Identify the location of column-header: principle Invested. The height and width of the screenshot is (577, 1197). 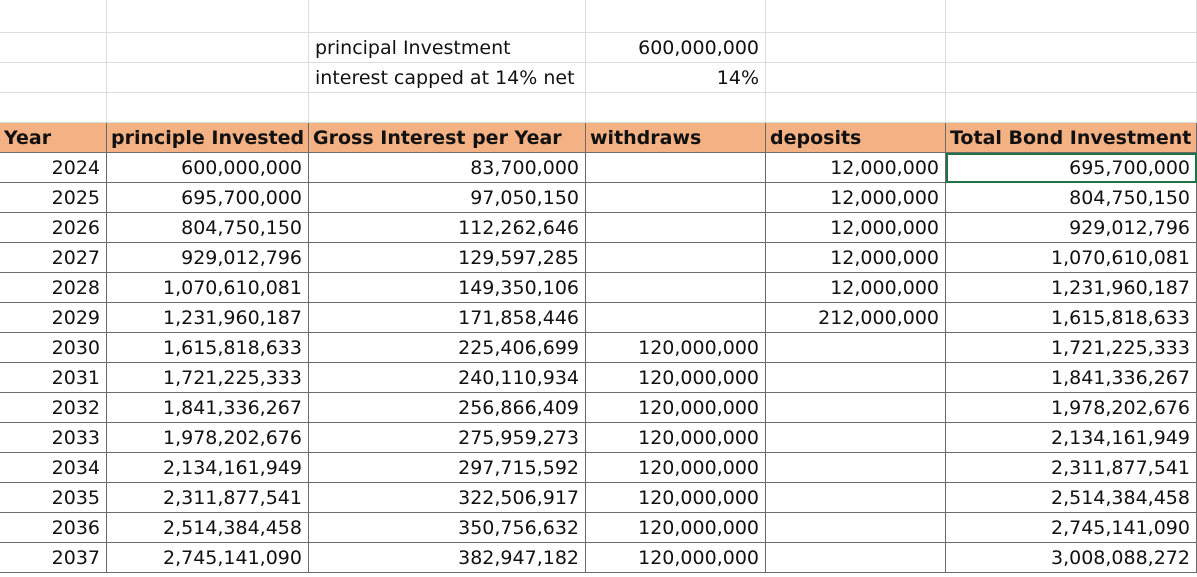
(208, 138).